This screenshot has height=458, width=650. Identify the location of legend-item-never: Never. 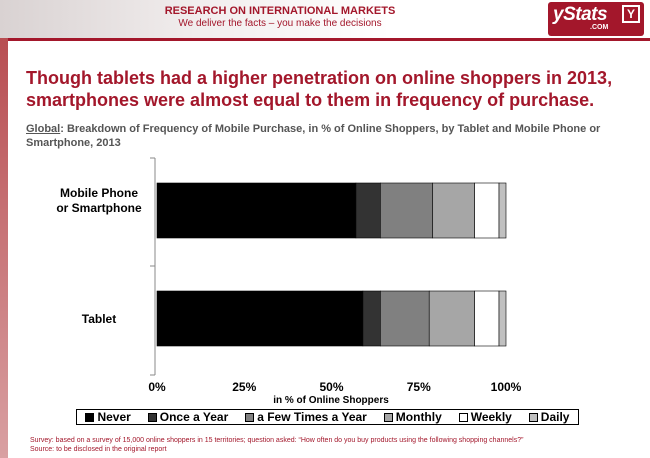
(108, 417).